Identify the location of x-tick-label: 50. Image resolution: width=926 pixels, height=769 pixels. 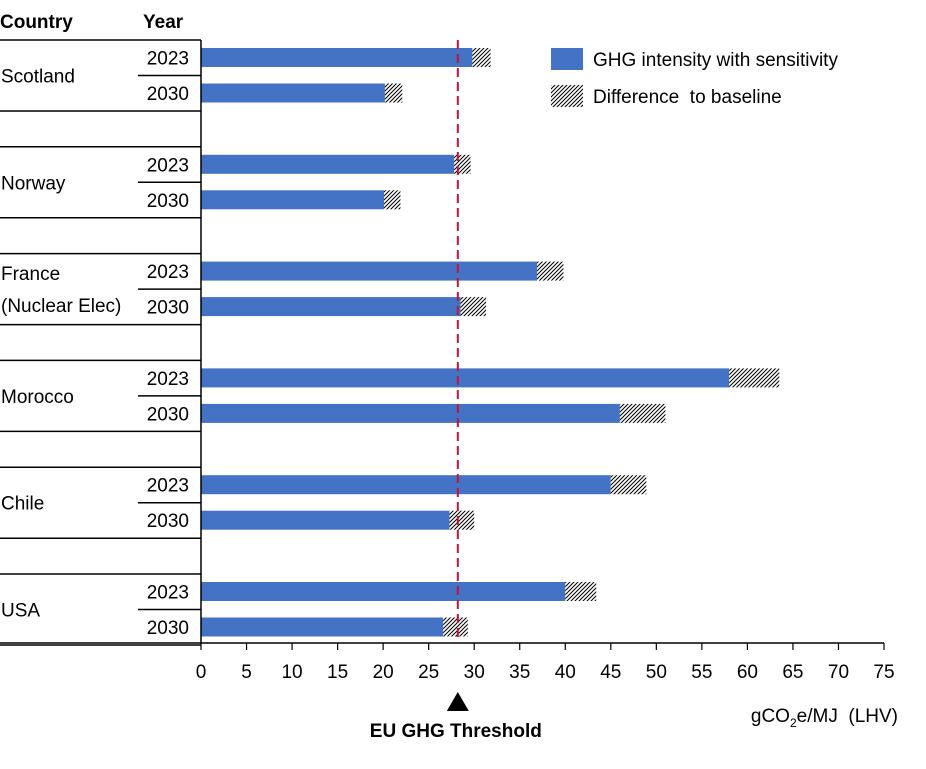
(656, 672).